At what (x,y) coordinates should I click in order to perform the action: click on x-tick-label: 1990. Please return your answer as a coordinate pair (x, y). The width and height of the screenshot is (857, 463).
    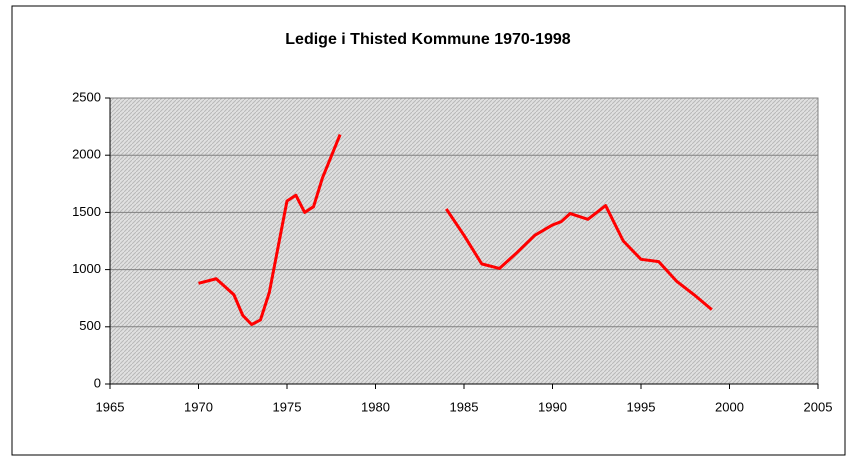
    Looking at the image, I should click on (552, 406).